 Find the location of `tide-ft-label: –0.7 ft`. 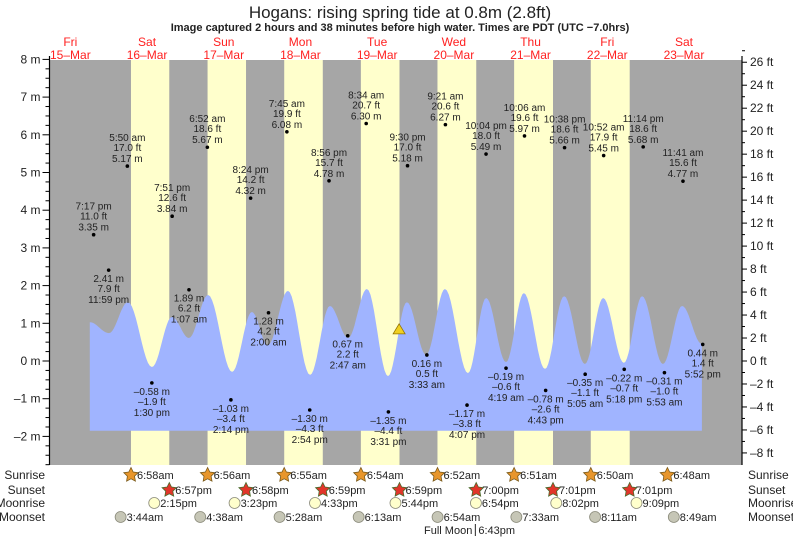

tide-ft-label: –0.7 ft is located at coordinates (624, 388).